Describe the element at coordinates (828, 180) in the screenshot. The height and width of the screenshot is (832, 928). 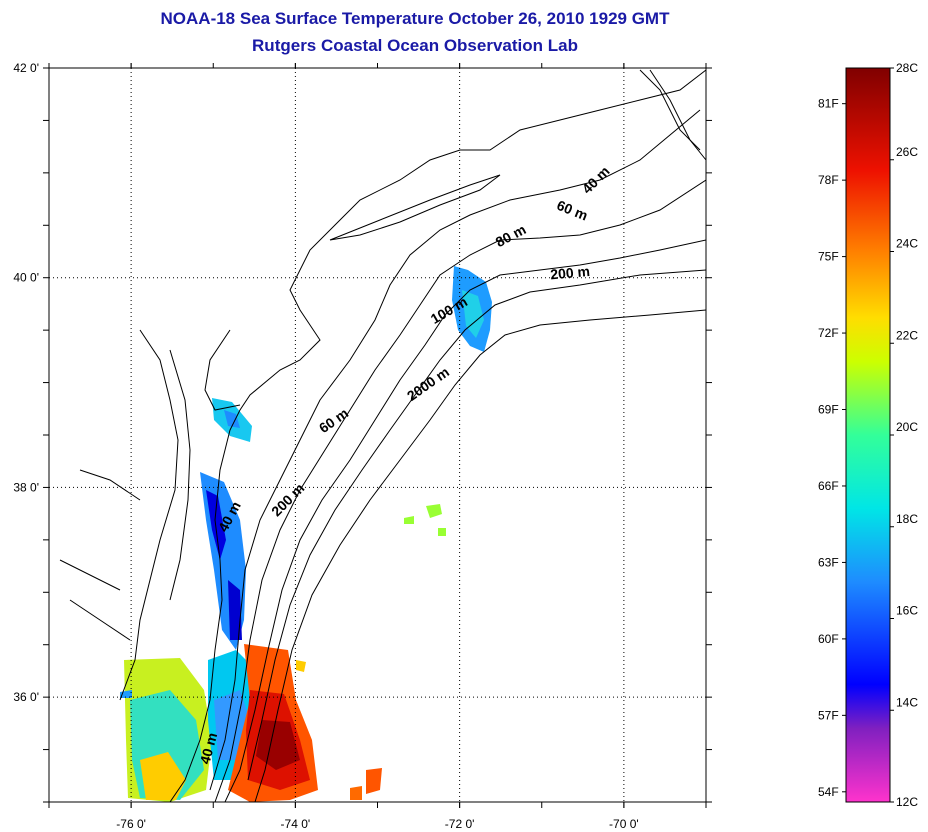
I see `fahrenheit-label: 78F` at that location.